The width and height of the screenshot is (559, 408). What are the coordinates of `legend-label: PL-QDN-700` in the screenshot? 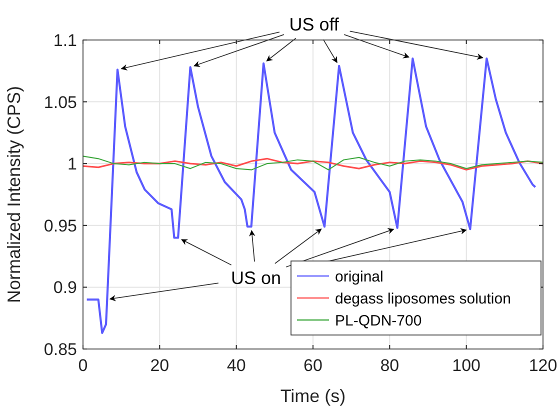 It's located at (378, 321).